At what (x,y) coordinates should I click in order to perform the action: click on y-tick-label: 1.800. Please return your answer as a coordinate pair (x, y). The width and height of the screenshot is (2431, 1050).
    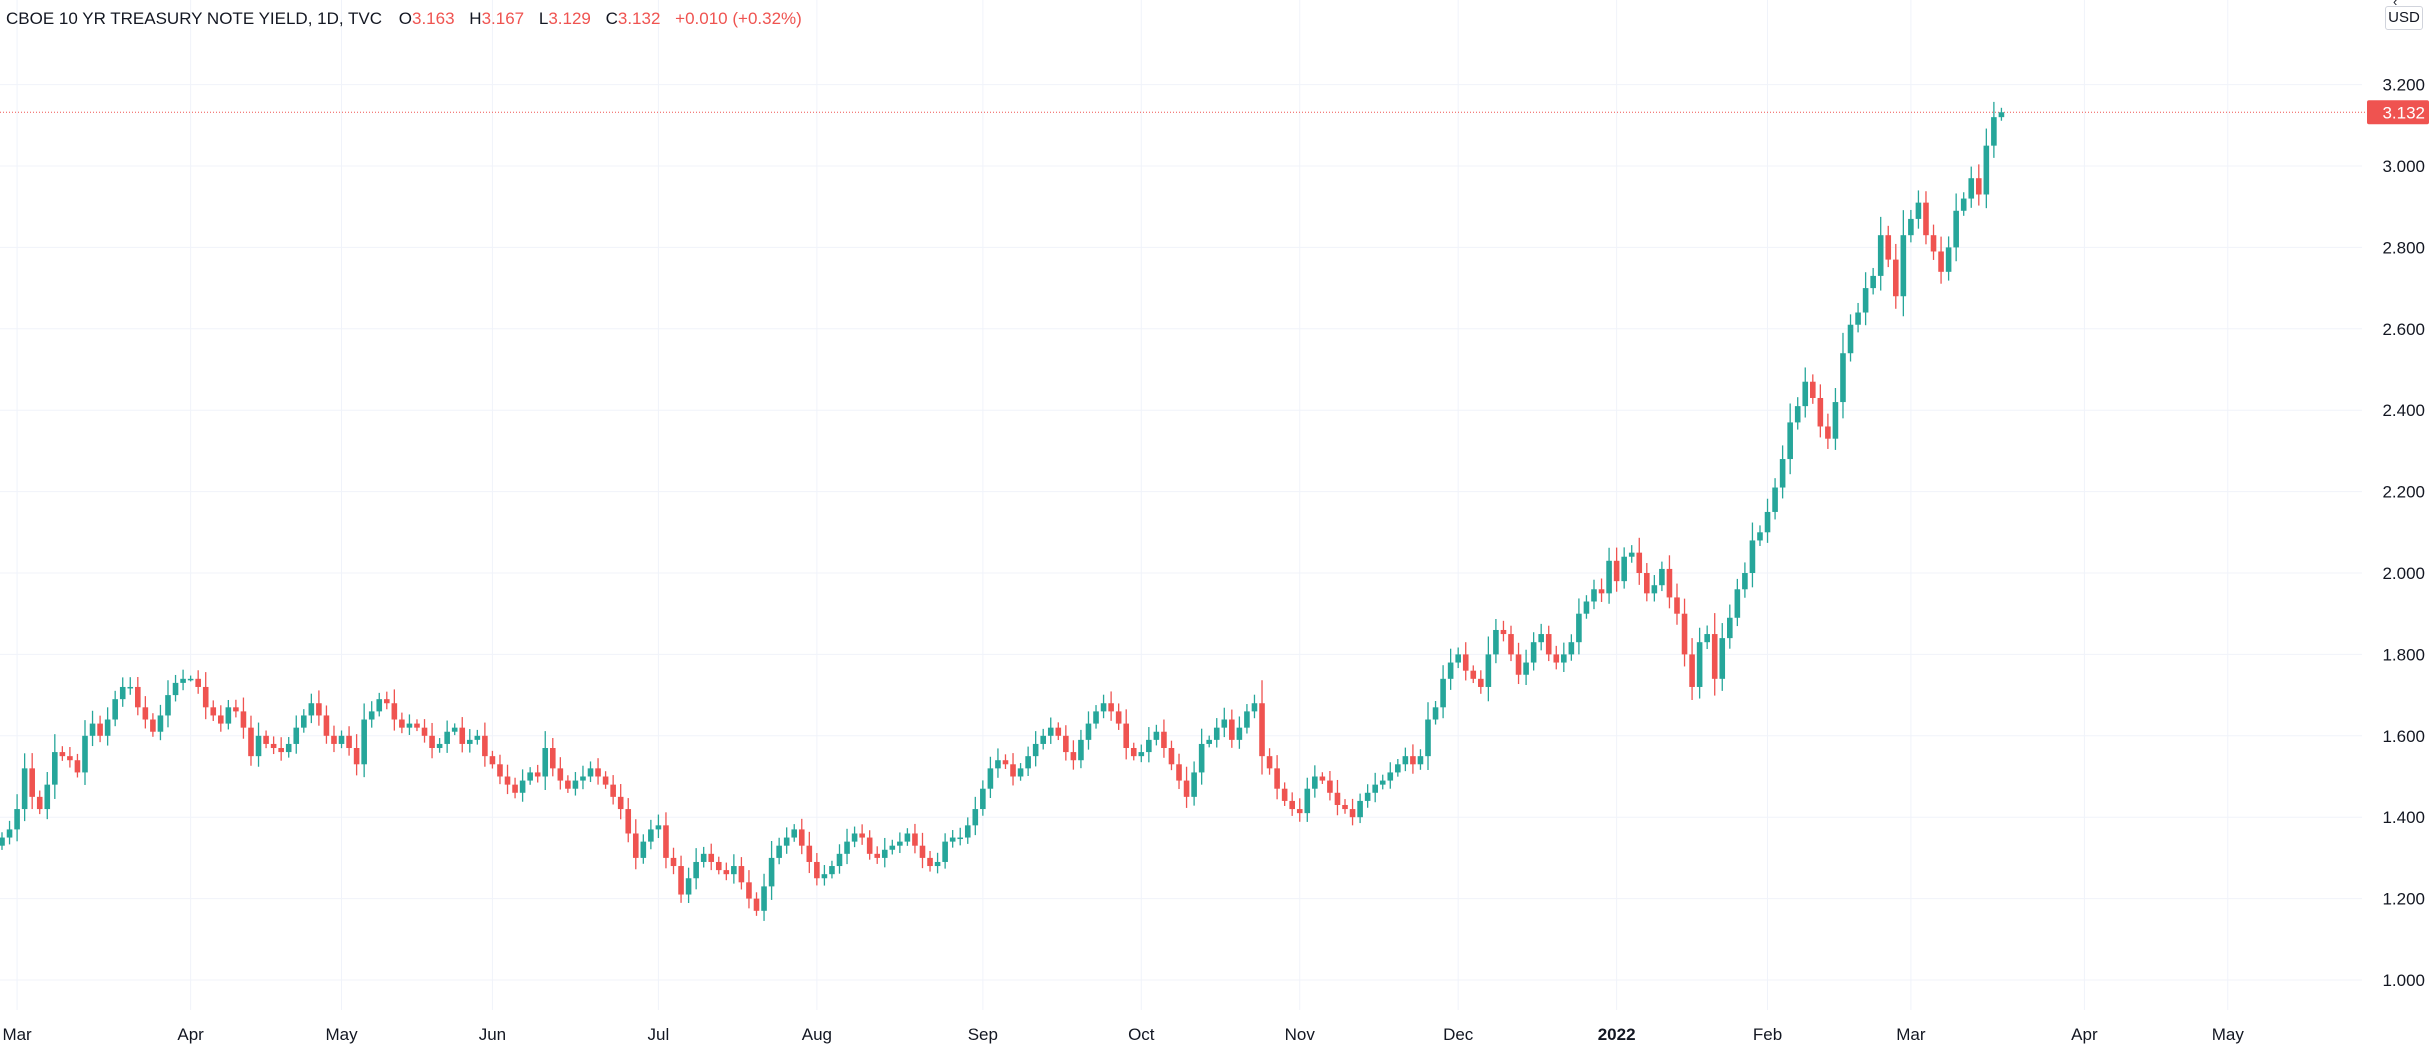
    Looking at the image, I should click on (2403, 654).